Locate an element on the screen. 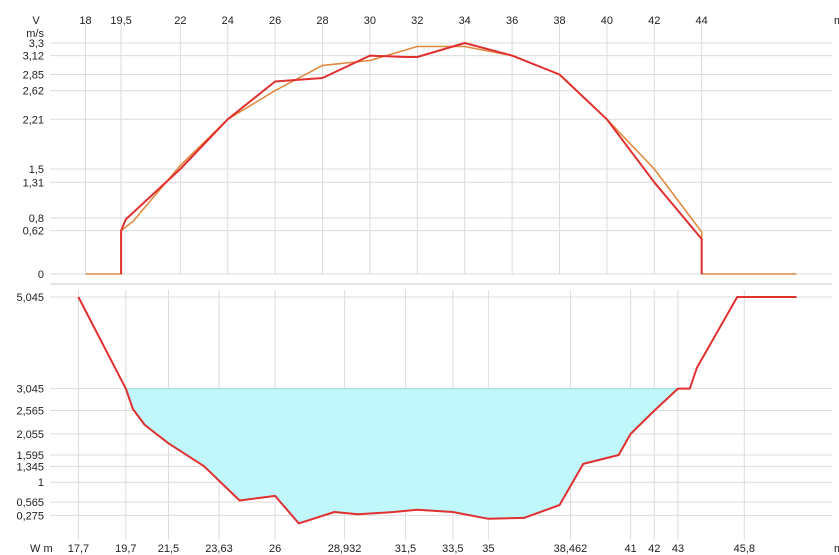 This screenshot has height=555, width=839. bottom-y-tick-label: 1,345 is located at coordinates (30, 467).